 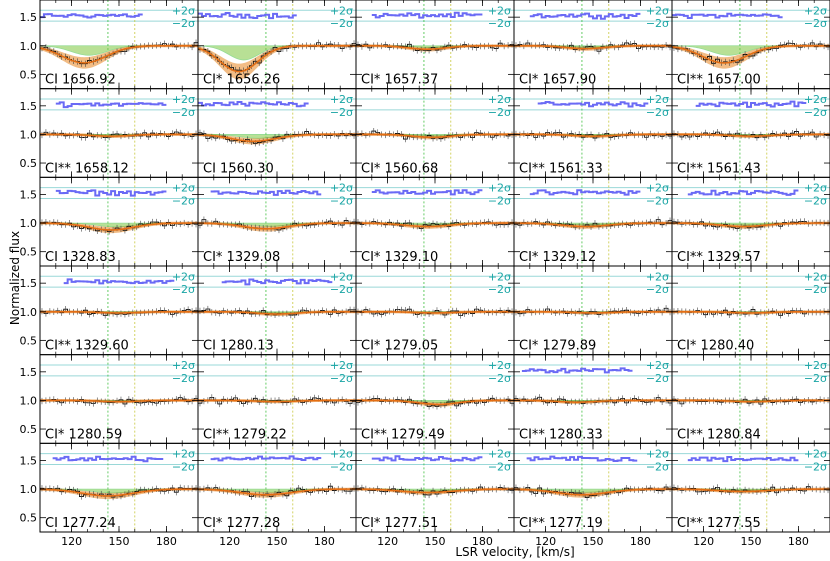 I want to click on x-tick-label: 120, so click(x=71, y=541).